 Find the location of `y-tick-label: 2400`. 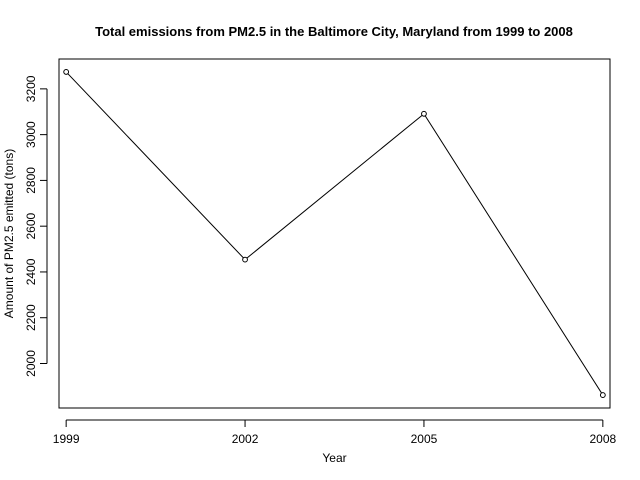

y-tick-label: 2400 is located at coordinates (31, 271).